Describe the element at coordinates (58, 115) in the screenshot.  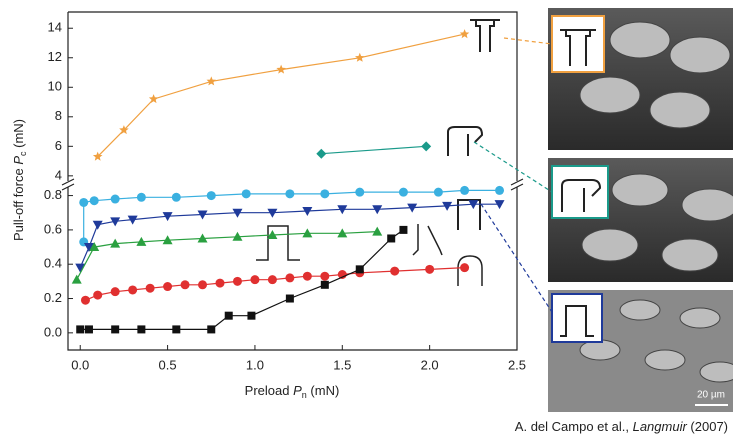
I see `y2-tick-label: 8` at that location.